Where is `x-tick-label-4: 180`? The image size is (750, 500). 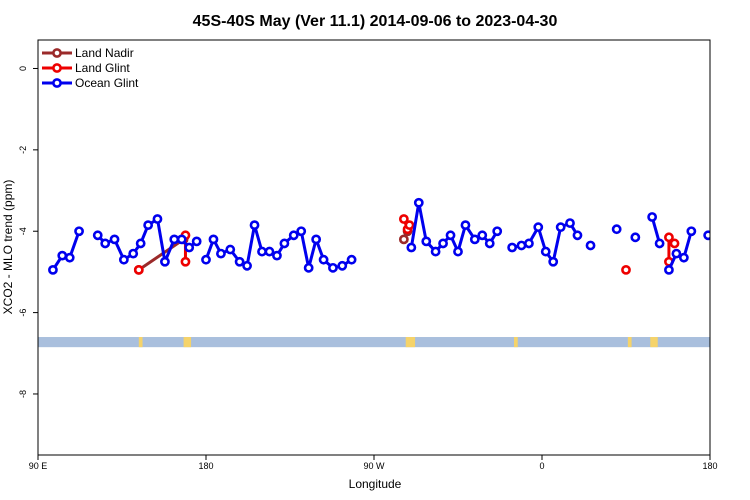
x-tick-label-4: 180 is located at coordinates (709, 466).